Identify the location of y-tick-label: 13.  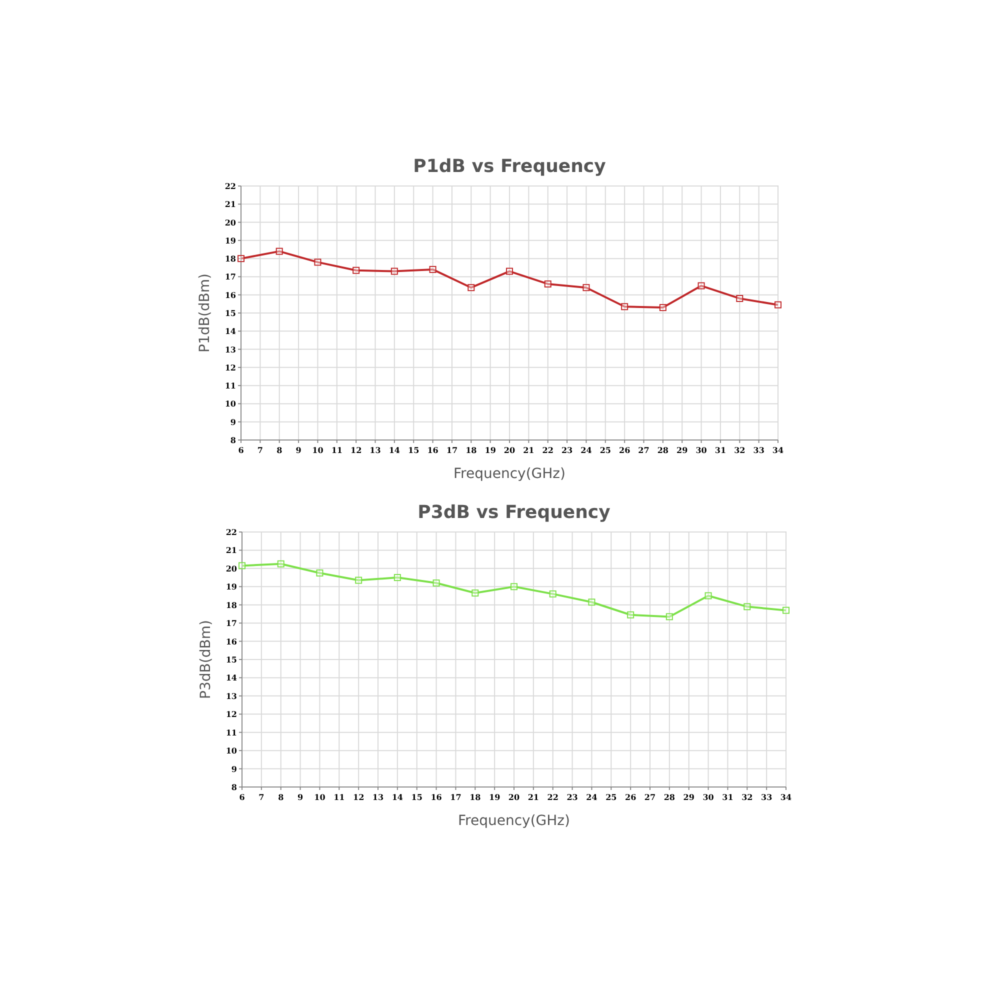
(230, 349).